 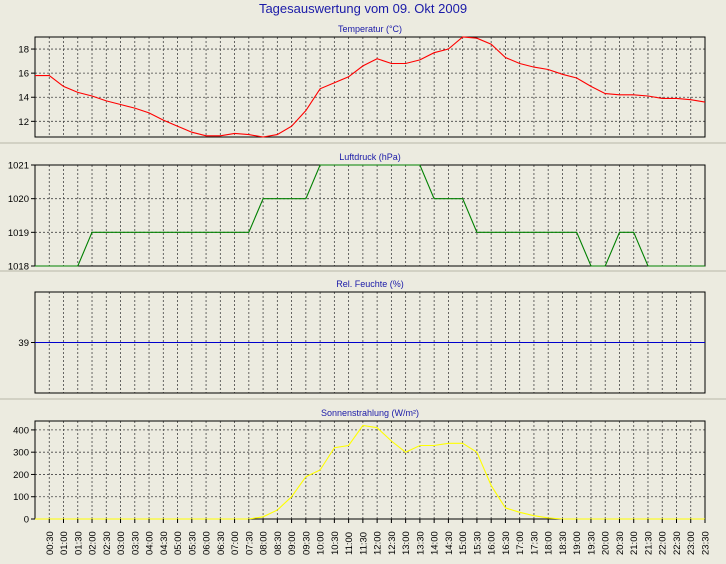 What do you see at coordinates (370, 284) in the screenshot?
I see `panel-title: Rel. Feuchte (%)` at bounding box center [370, 284].